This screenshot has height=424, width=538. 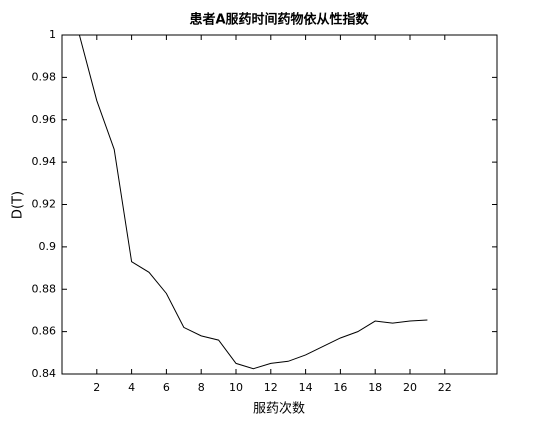 I want to click on y-tick-label: 1, so click(x=52, y=34).